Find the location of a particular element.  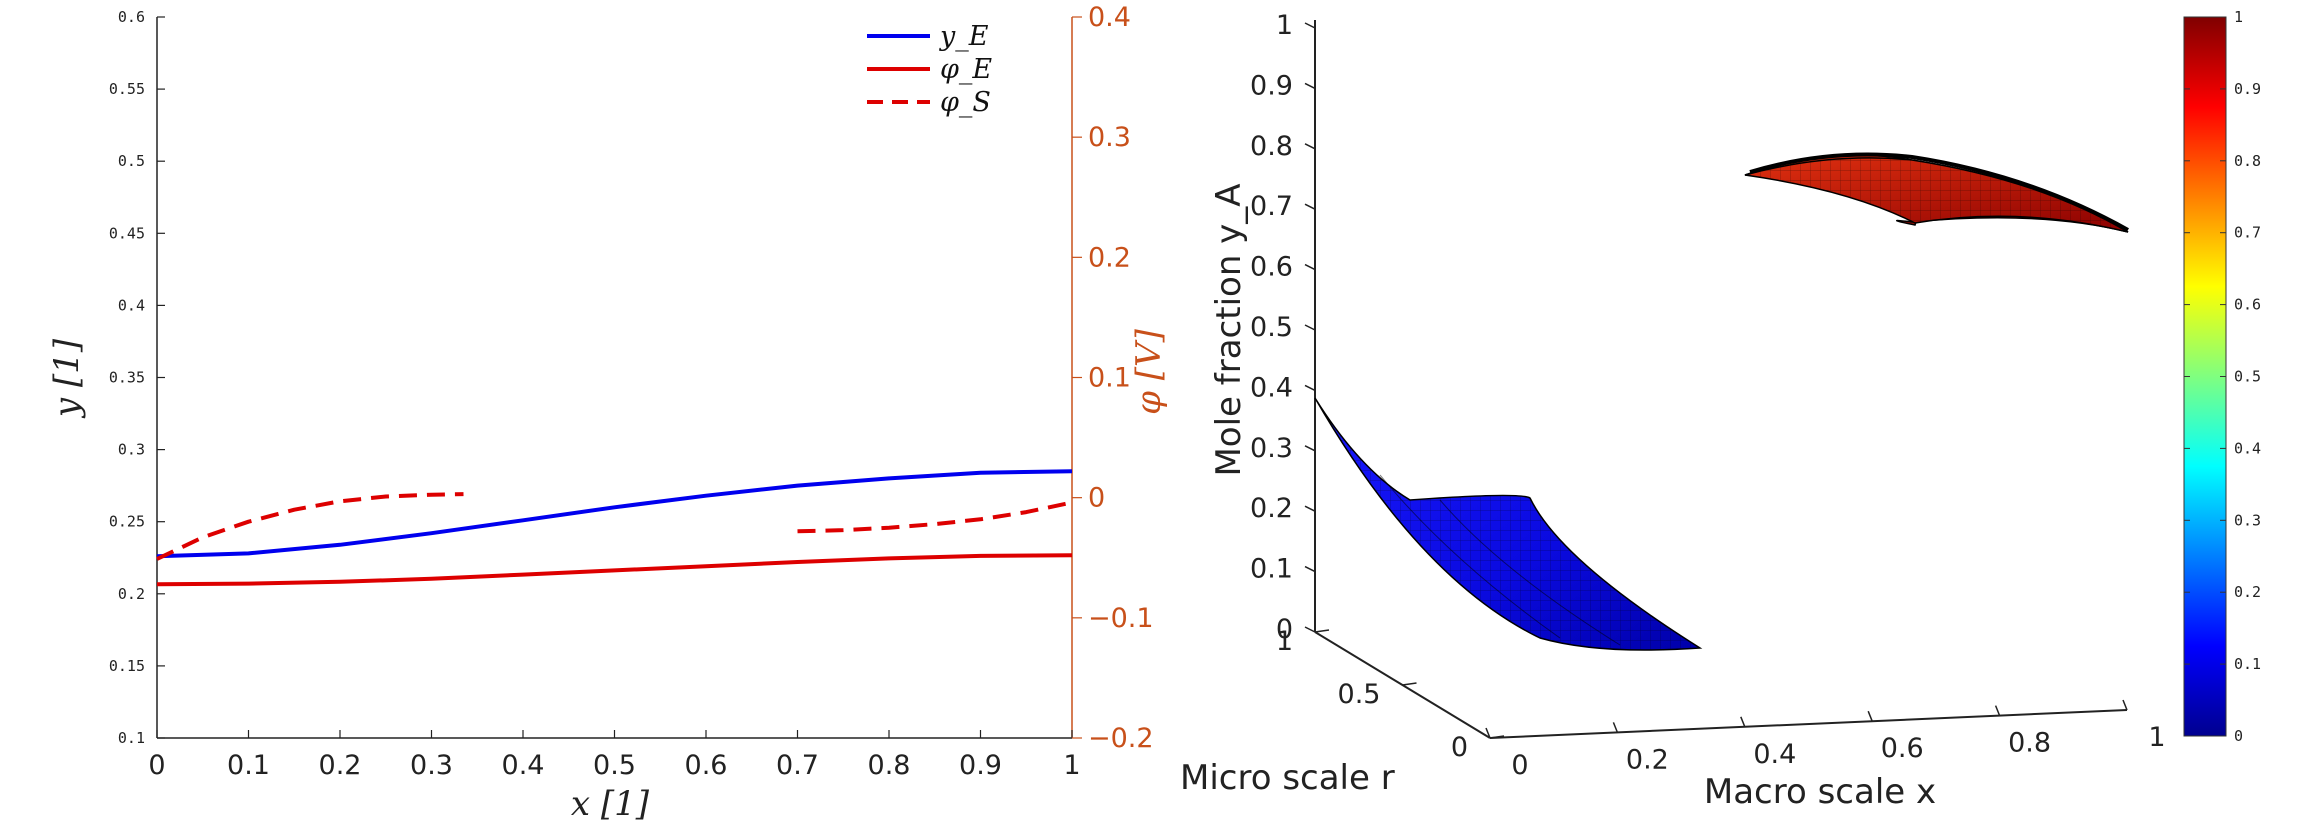

x-tick-label: 0.9 is located at coordinates (980, 765).